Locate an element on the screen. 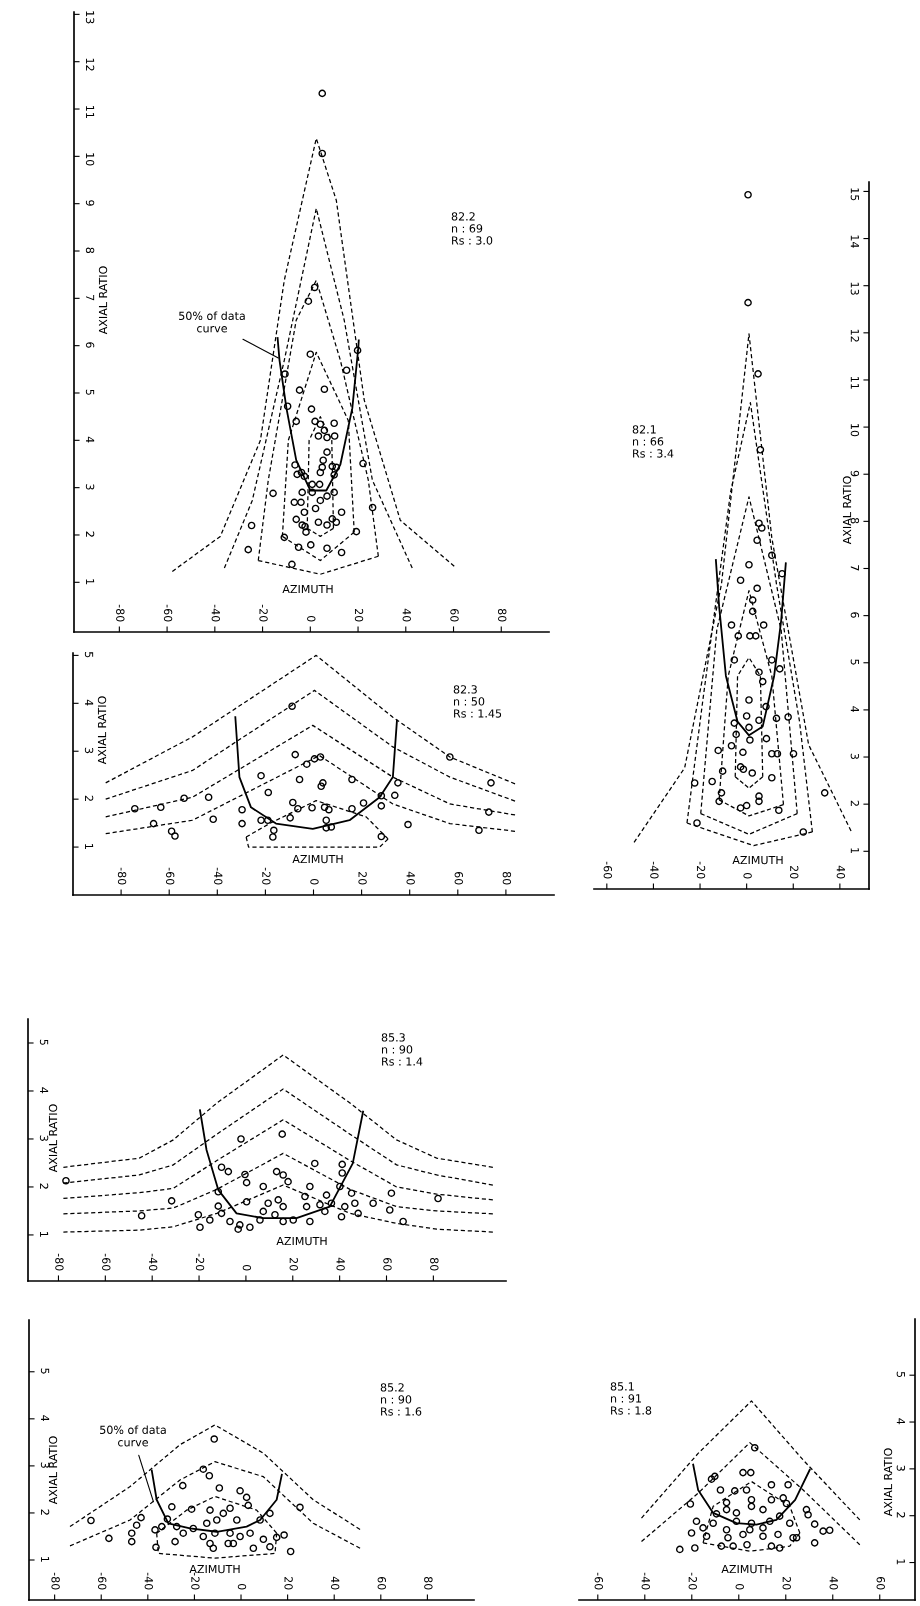  x-tick-label: 60 is located at coordinates (458, 878).